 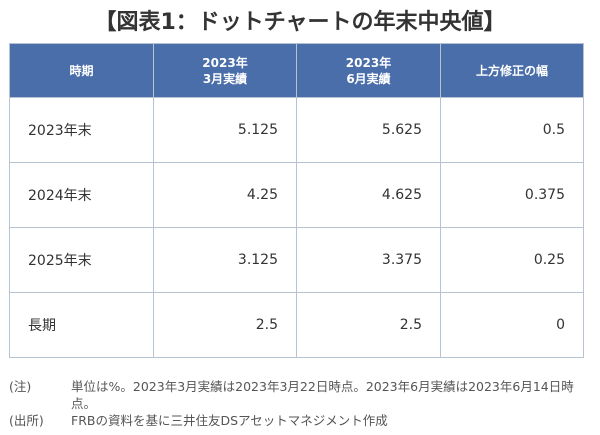 What do you see at coordinates (512, 195) in the screenshot?
I see `cell-revision: 0.375` at bounding box center [512, 195].